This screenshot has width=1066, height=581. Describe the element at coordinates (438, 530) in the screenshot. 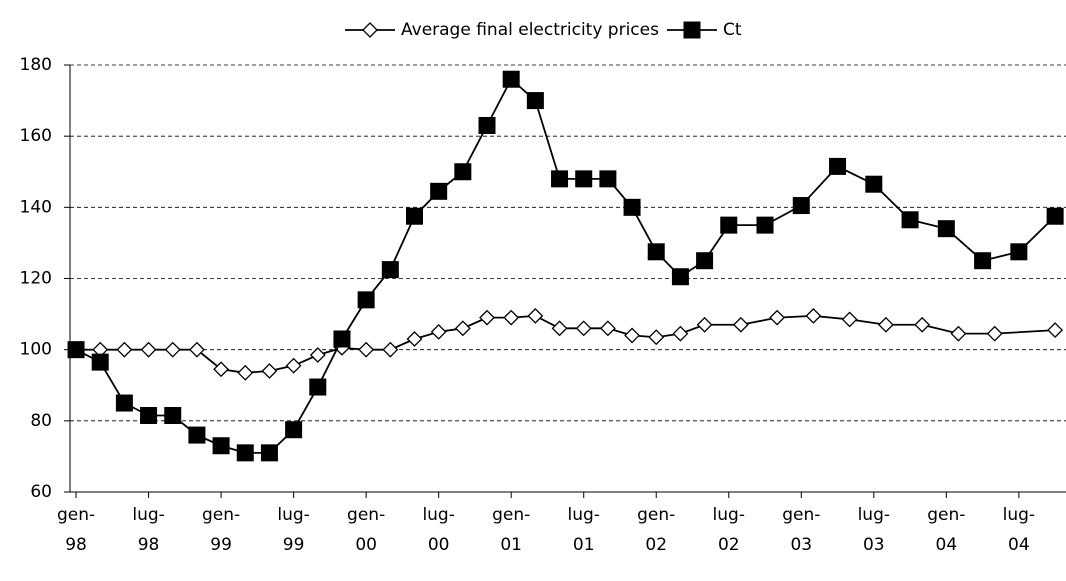

I see `x-tick-label: lug- 00` at that location.